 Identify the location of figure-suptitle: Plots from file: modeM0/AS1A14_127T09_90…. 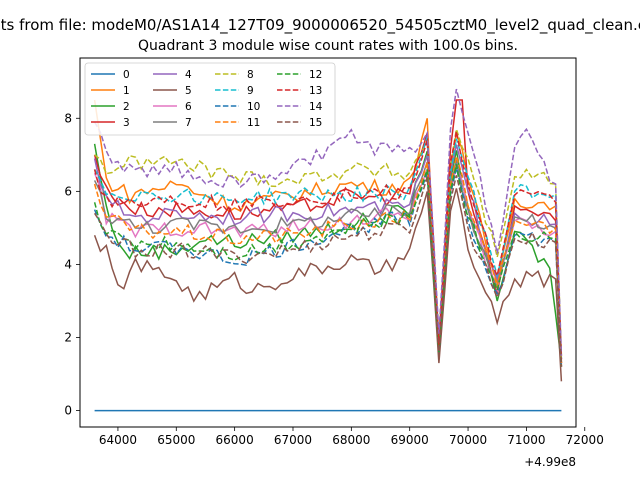
(320, 25).